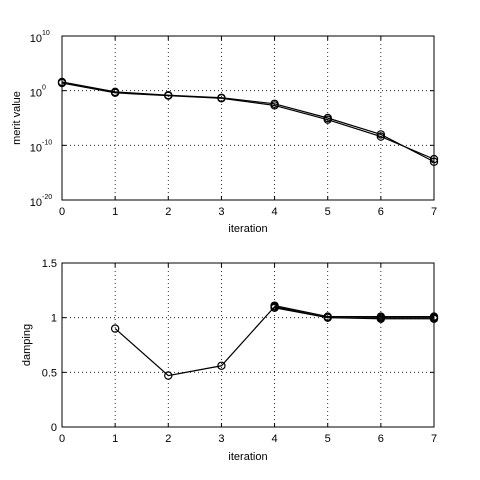 This screenshot has height=480, width=480. What do you see at coordinates (275, 439) in the screenshot?
I see `bottom-x-tick-label: 4` at bounding box center [275, 439].